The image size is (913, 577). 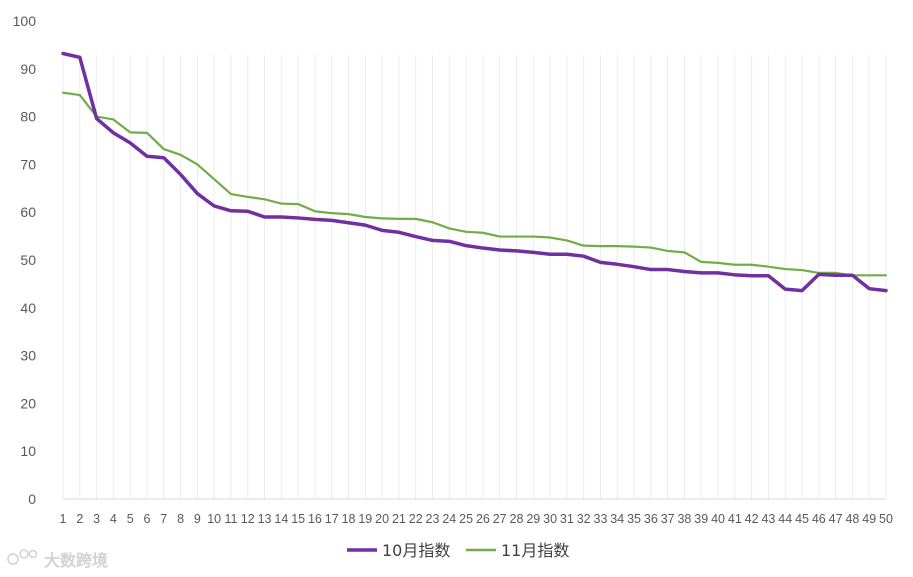 I want to click on y-tick-label-30: 30, so click(x=28, y=356).